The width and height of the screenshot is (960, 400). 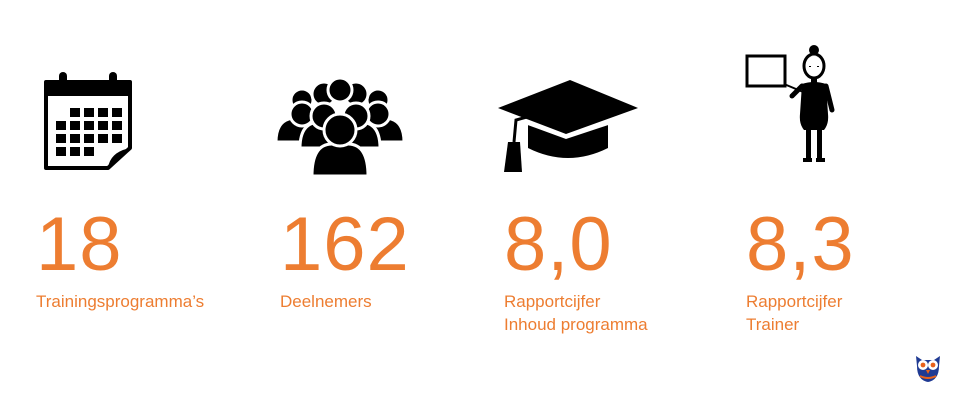 I want to click on graduation-cap-icon, so click(x=567, y=126).